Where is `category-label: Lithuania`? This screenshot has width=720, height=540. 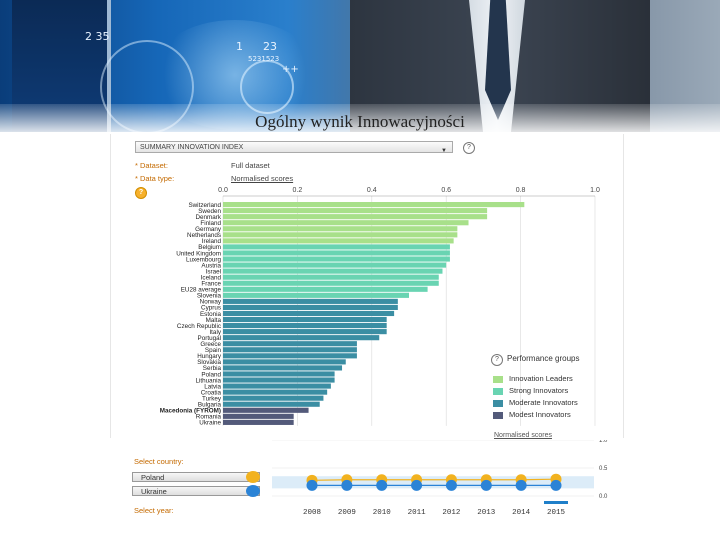 category-label: Lithuania is located at coordinates (208, 380).